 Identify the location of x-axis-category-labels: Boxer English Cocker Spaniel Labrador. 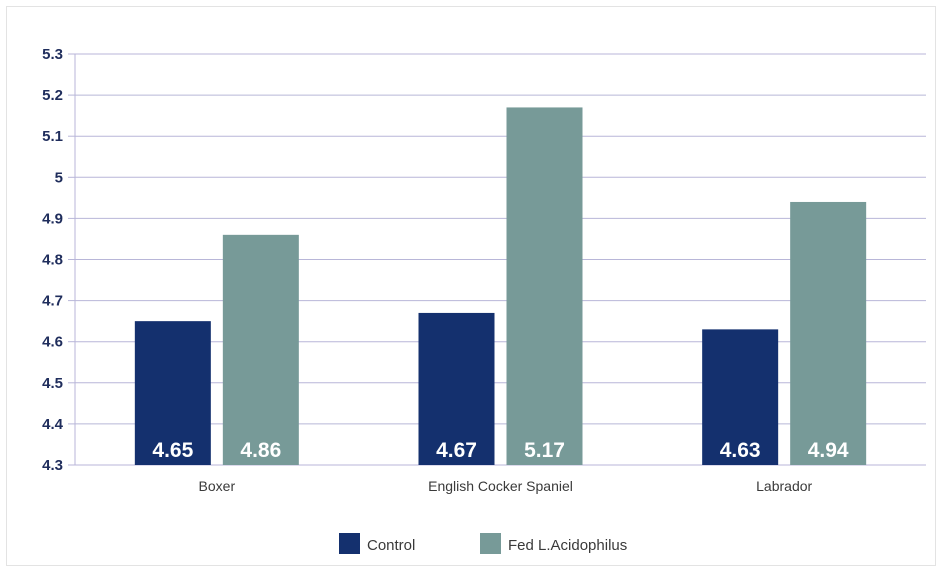
(506, 486).